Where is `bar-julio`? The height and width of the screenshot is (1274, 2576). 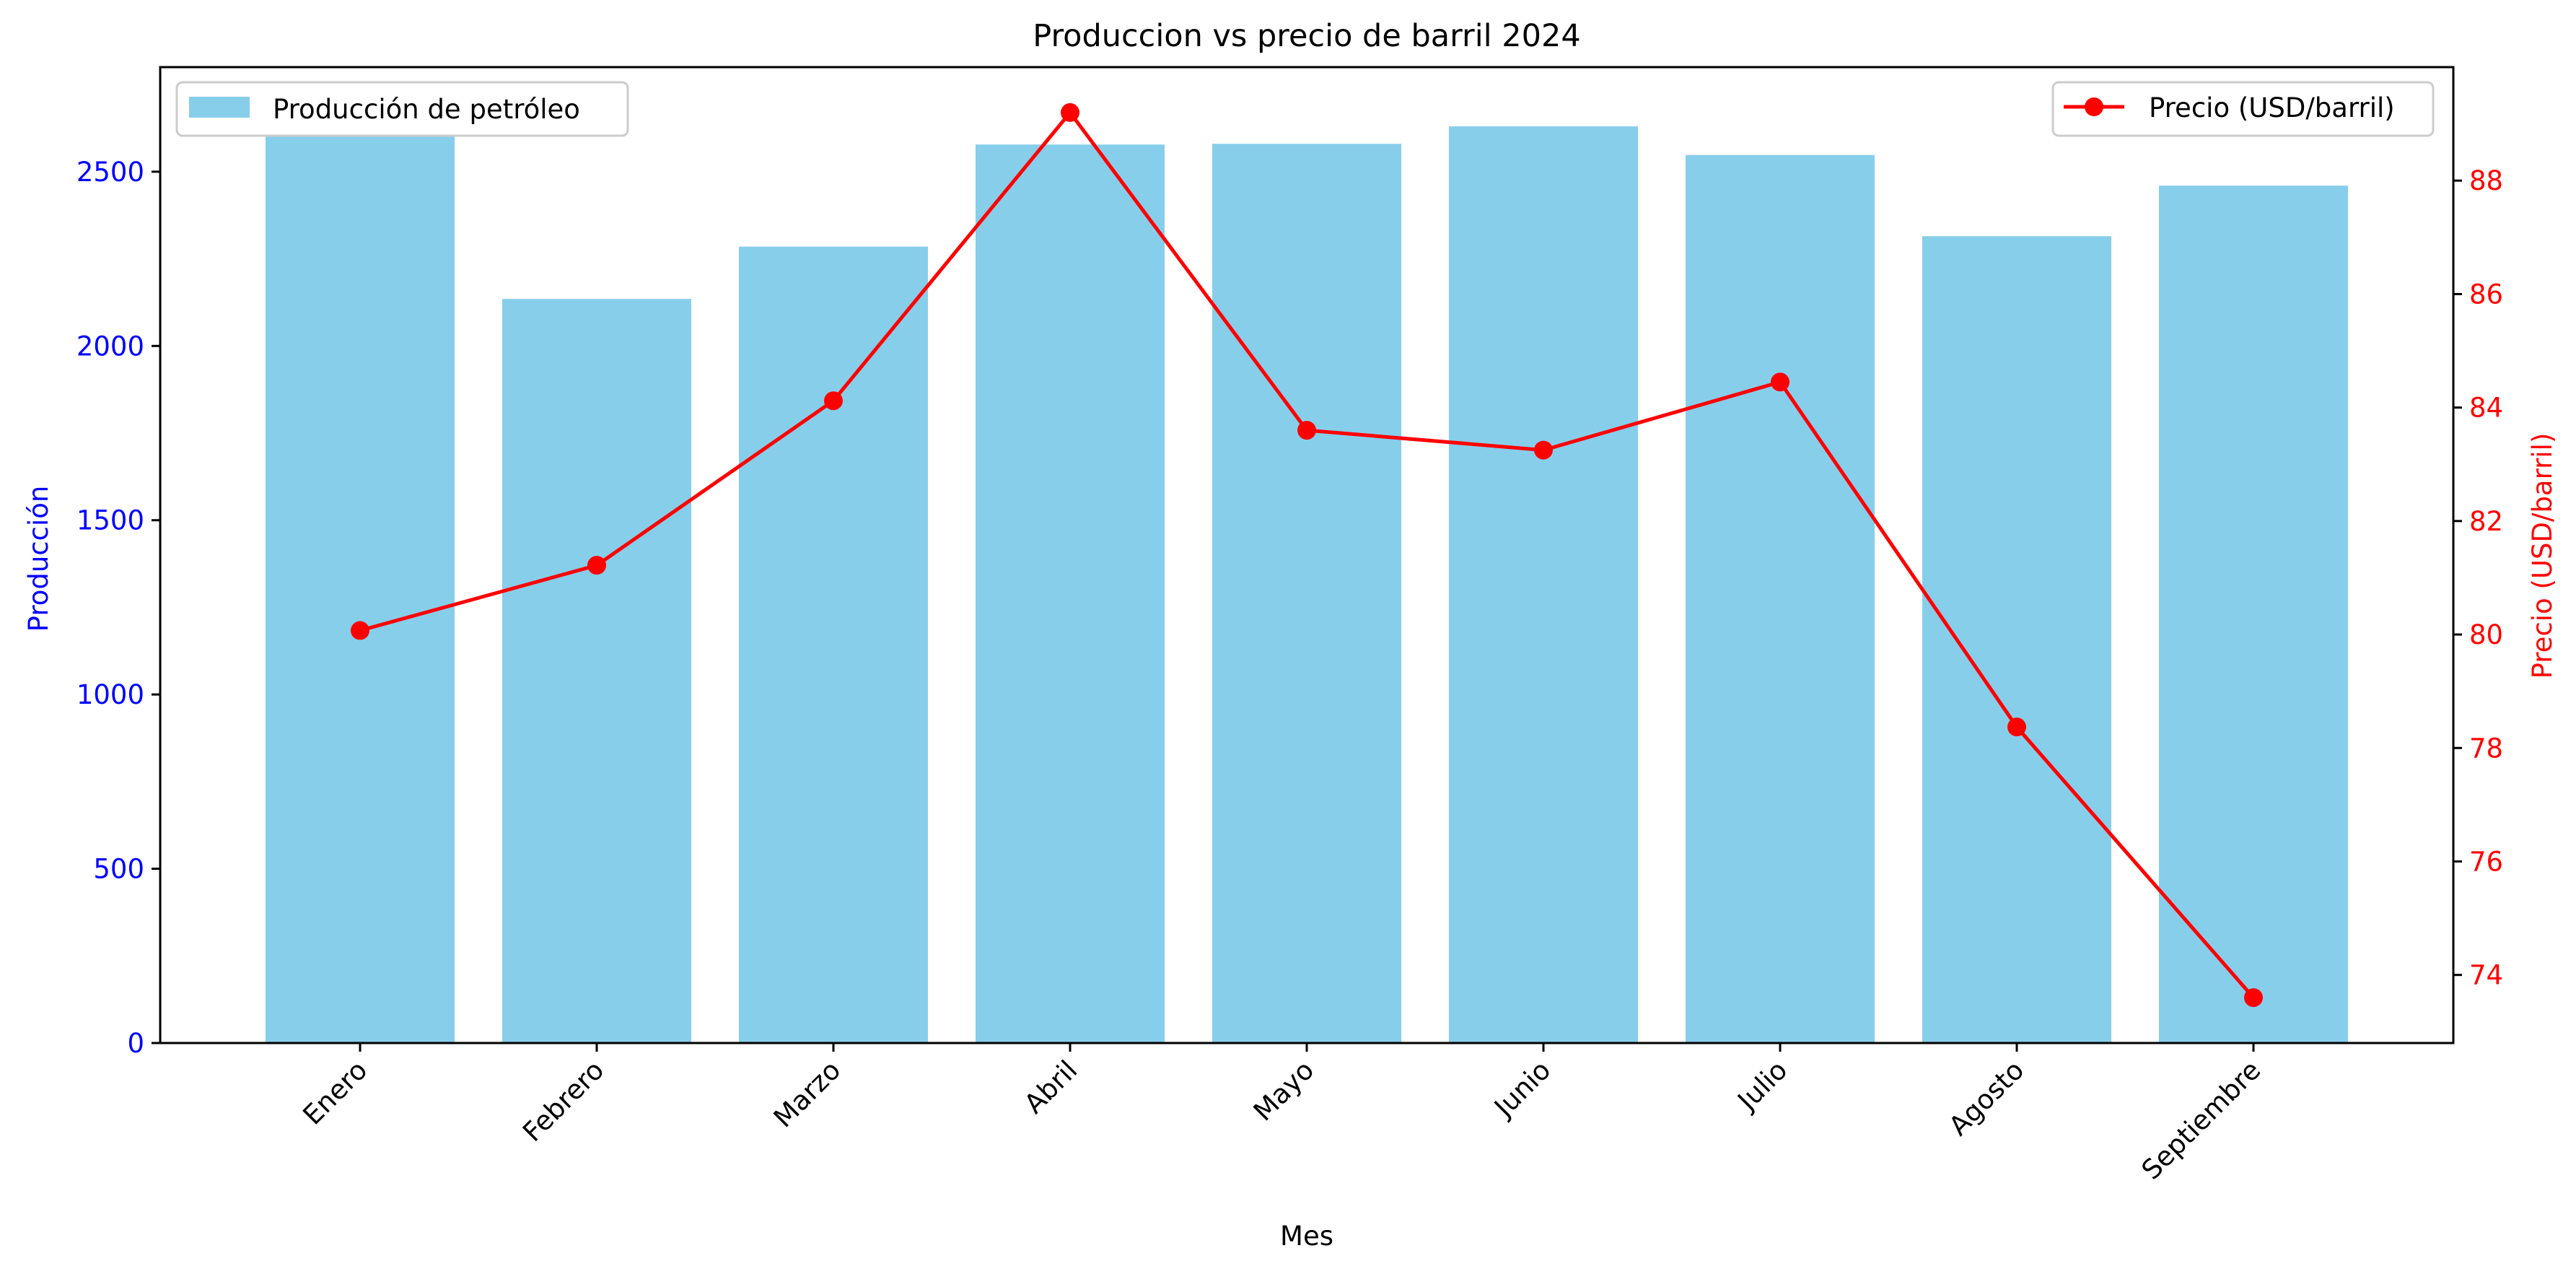 bar-julio is located at coordinates (1781, 599).